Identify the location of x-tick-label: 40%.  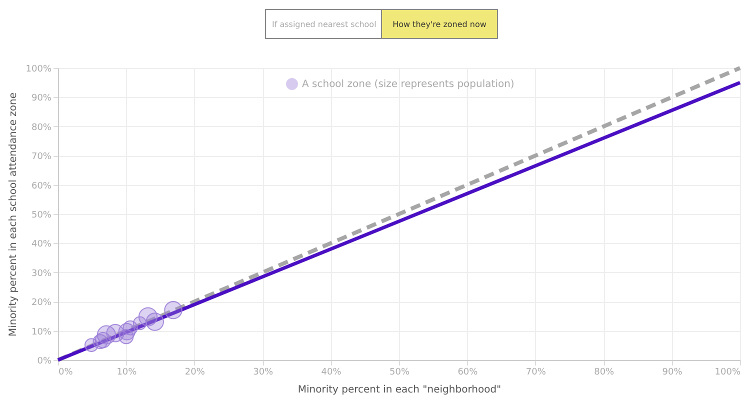
(331, 373).